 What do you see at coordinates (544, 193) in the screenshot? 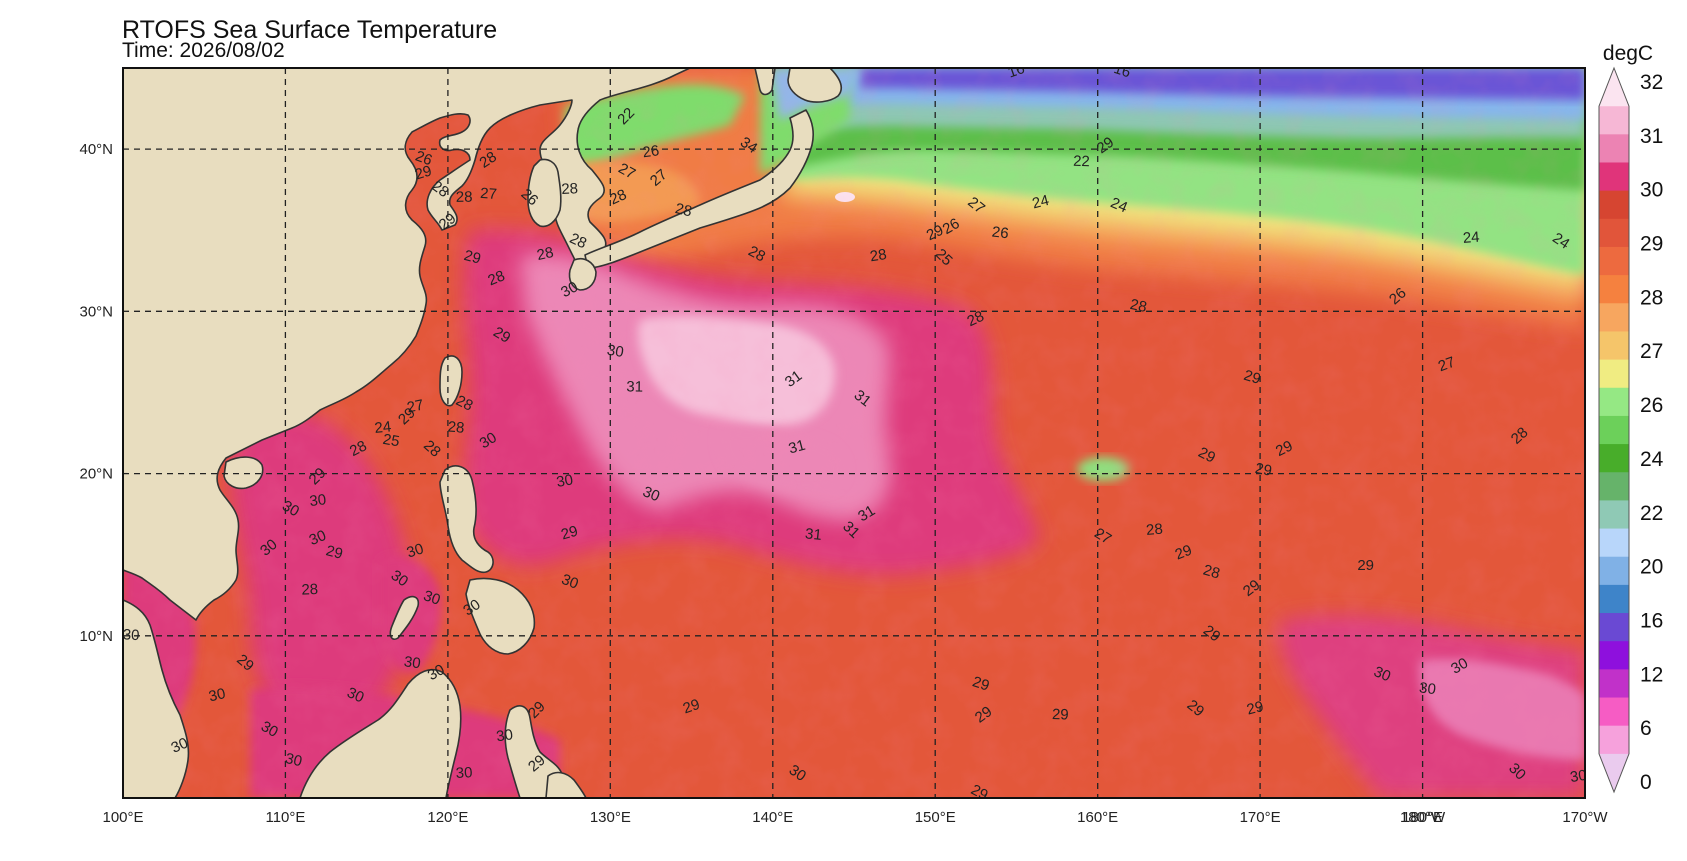
I see `land-korea` at bounding box center [544, 193].